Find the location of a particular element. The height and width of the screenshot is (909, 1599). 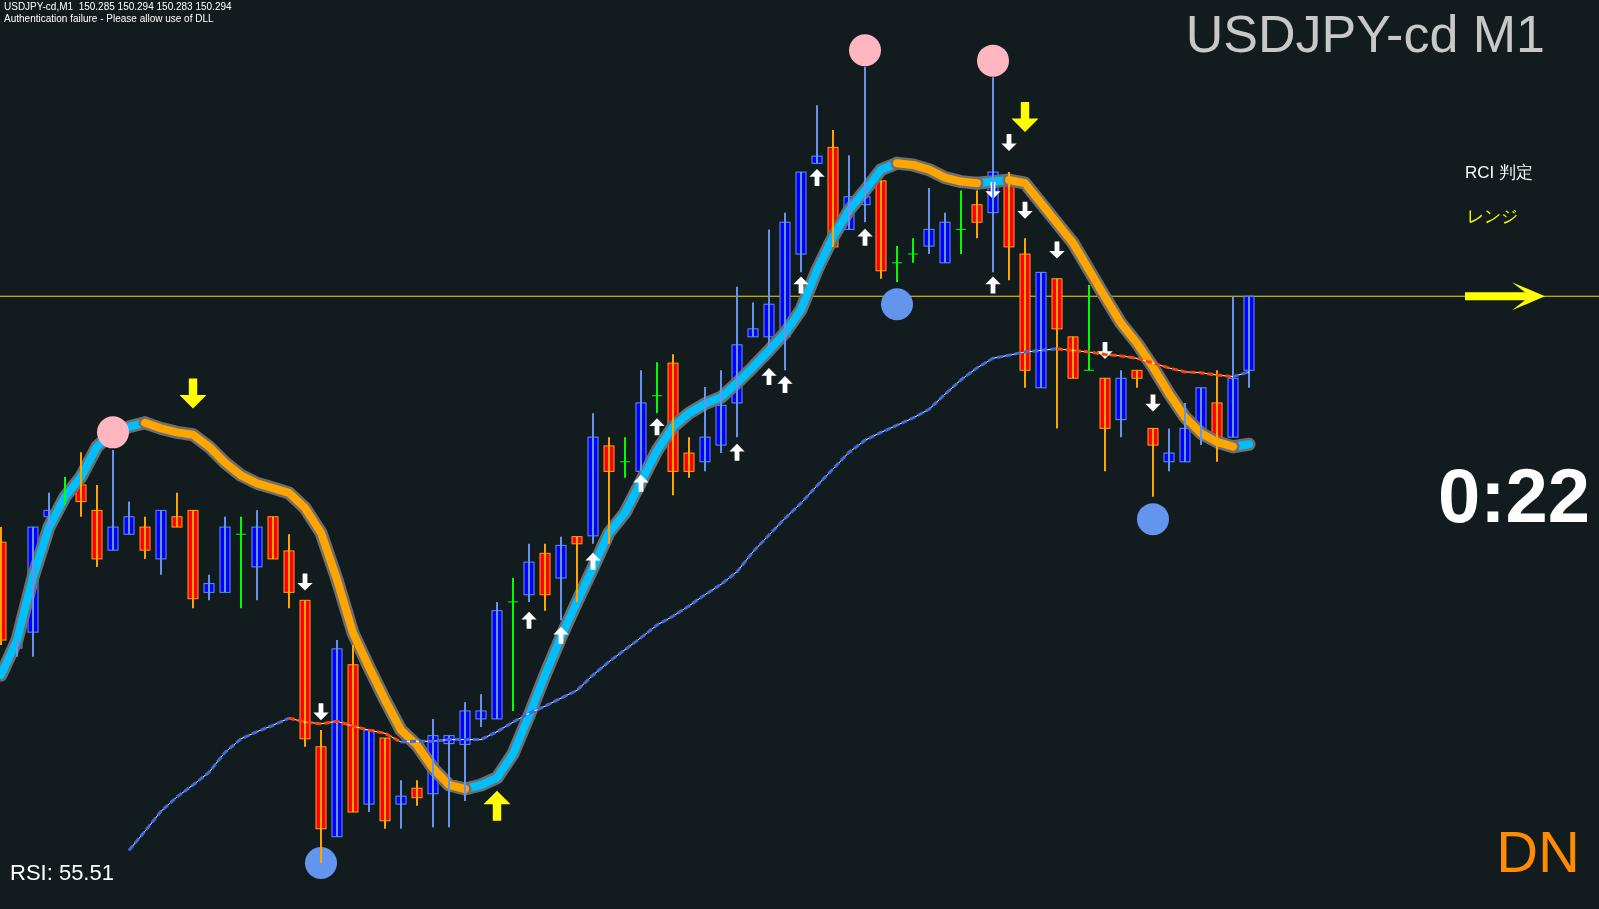

text: 0:22 is located at coordinates (1513, 495).